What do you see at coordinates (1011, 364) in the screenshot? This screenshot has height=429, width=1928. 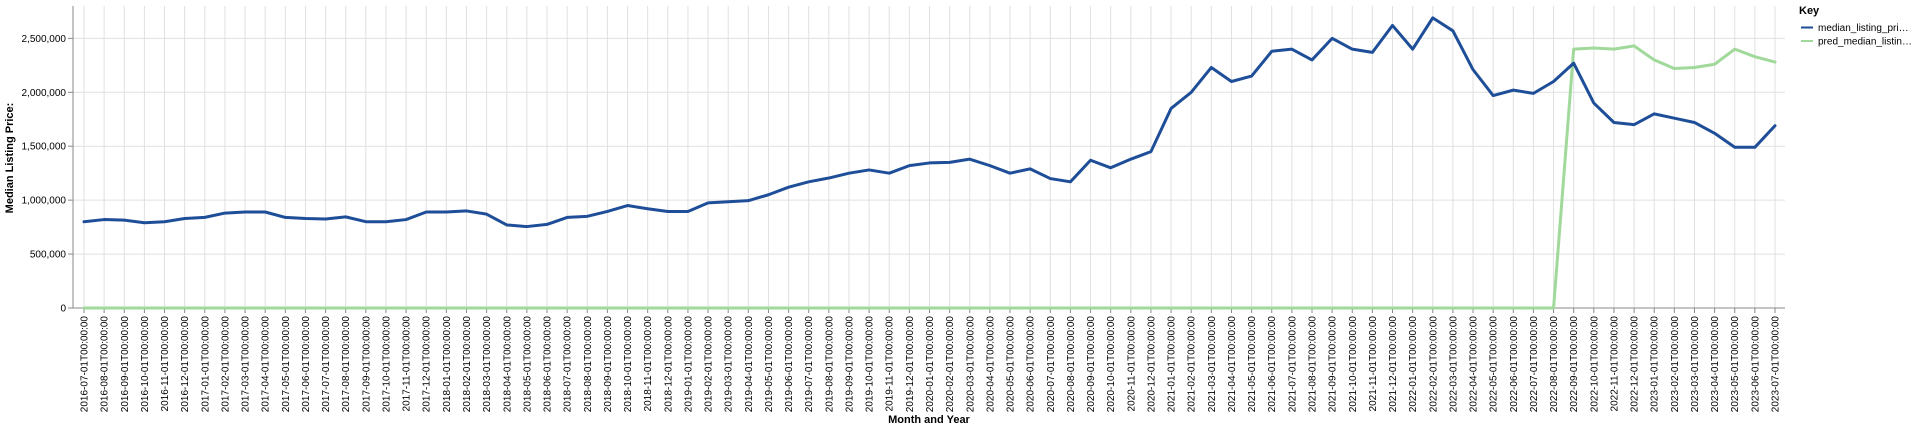 I see `x-tick-label: 2020-05-01T00:00:00` at bounding box center [1011, 364].